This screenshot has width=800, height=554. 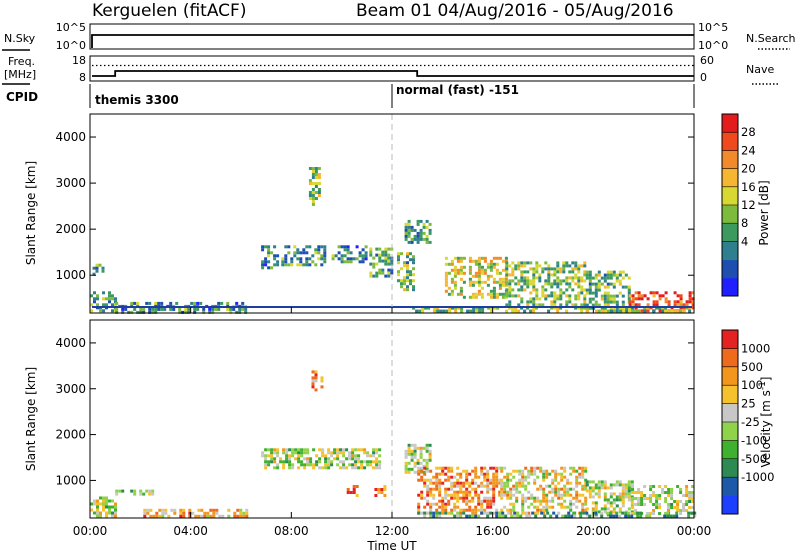 I want to click on cpid-row: CPID themis 3300 normal (fast) -151, so click(x=350, y=95).